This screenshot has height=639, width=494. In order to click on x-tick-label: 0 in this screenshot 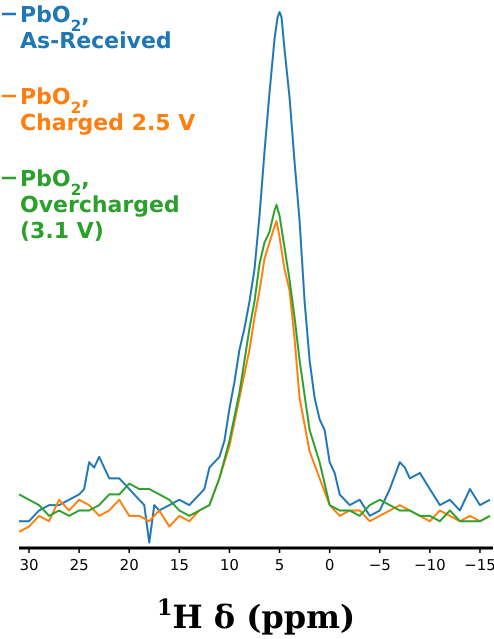, I will do `click(329, 565)`.